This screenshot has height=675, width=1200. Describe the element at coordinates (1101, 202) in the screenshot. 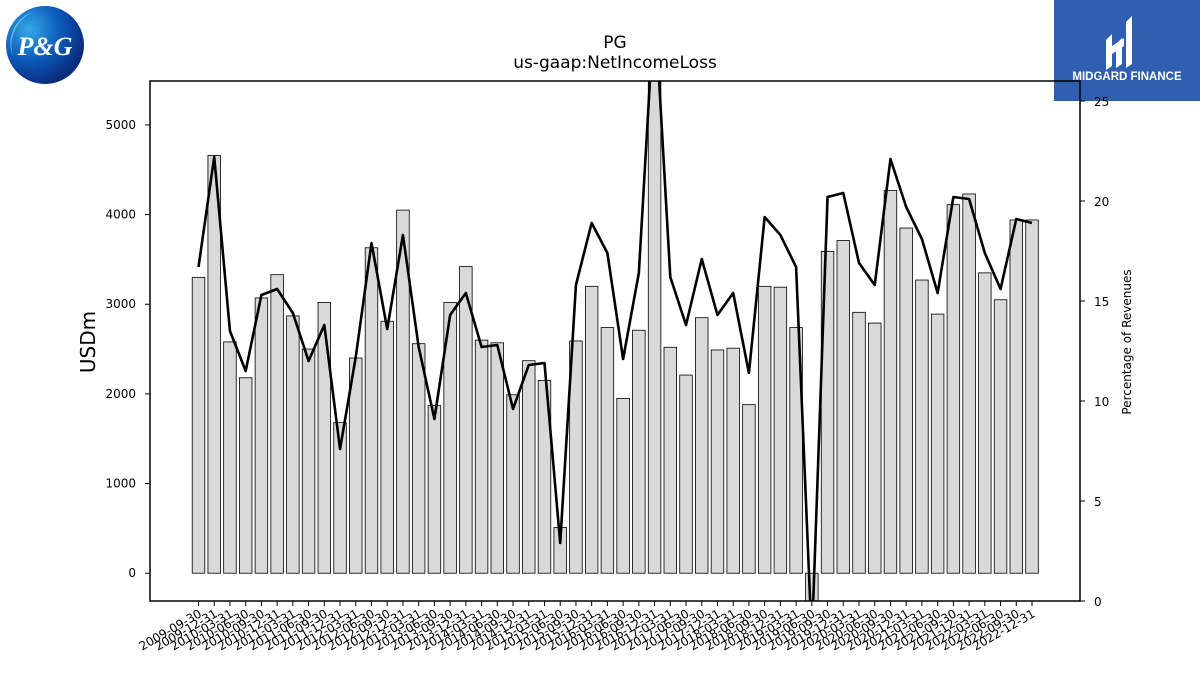

I see `y2-tick-label: 20` at that location.